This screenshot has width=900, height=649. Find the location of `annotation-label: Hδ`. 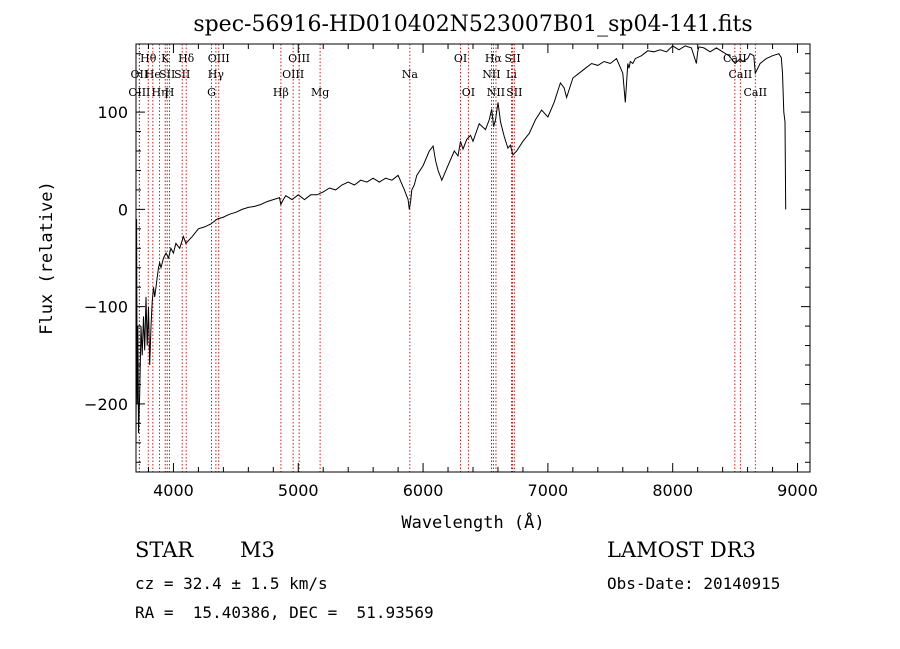

annotation-label: Hδ is located at coordinates (186, 58).